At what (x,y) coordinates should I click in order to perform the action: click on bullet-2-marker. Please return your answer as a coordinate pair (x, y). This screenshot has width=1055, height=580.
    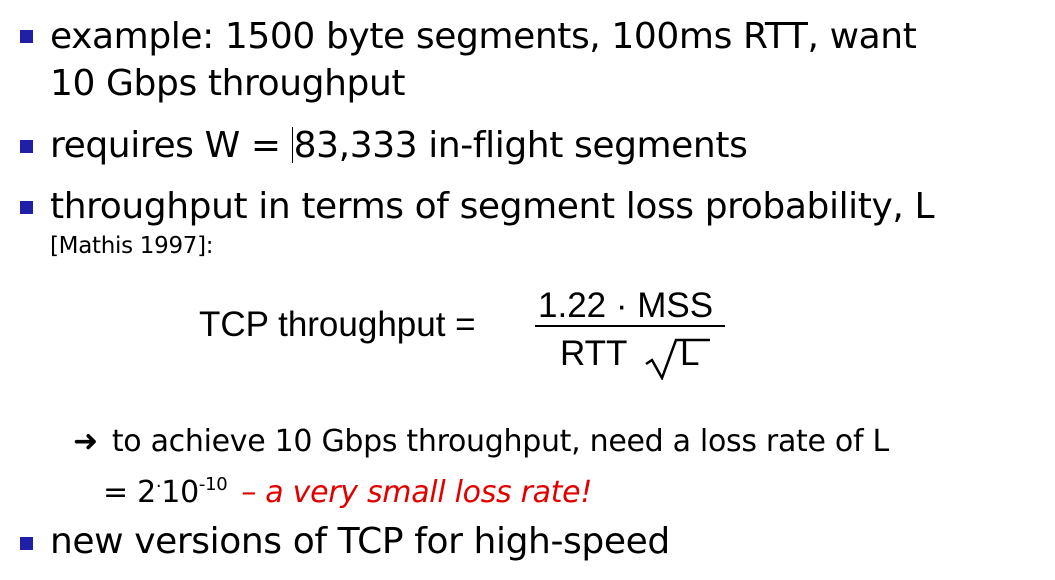
    Looking at the image, I should click on (26, 146).